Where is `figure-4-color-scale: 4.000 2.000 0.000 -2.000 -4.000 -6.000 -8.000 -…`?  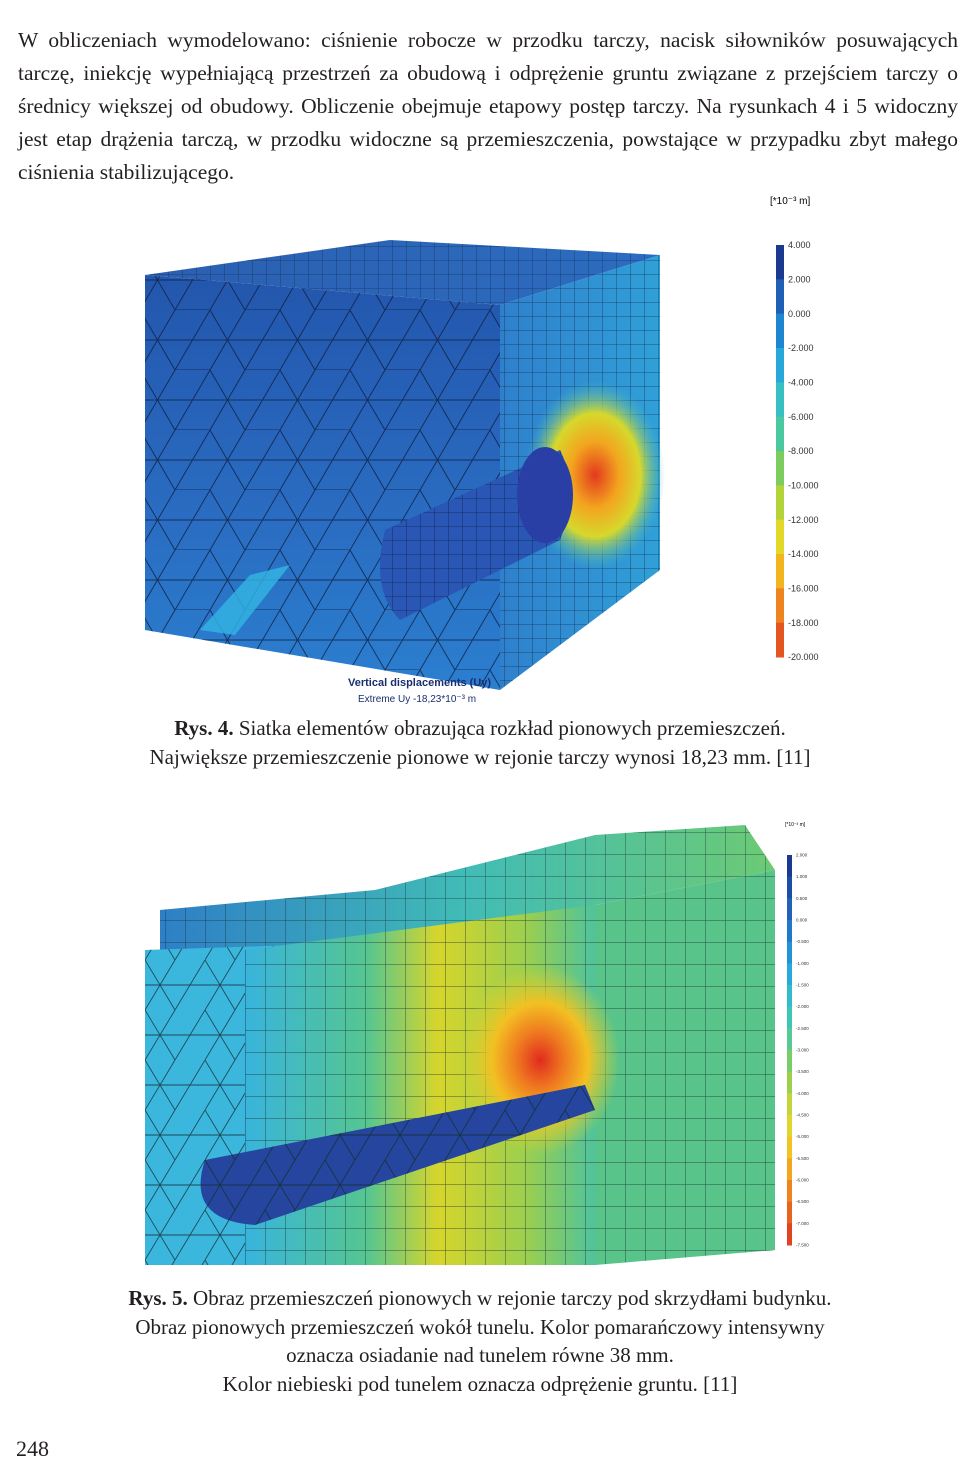
figure-4-color-scale: 4.000 2.000 0.000 -2.000 -4.000 -6.000 -8.000 -… is located at coordinates (797, 451).